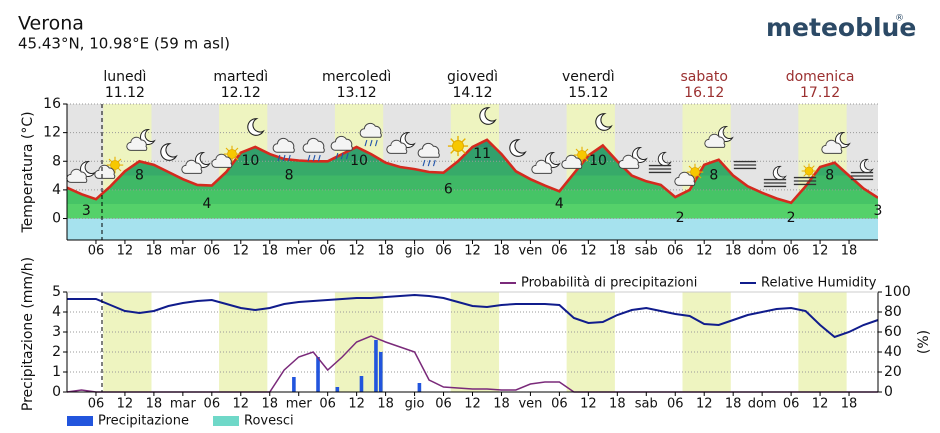  I want to click on day-name: domenica, so click(820, 77).